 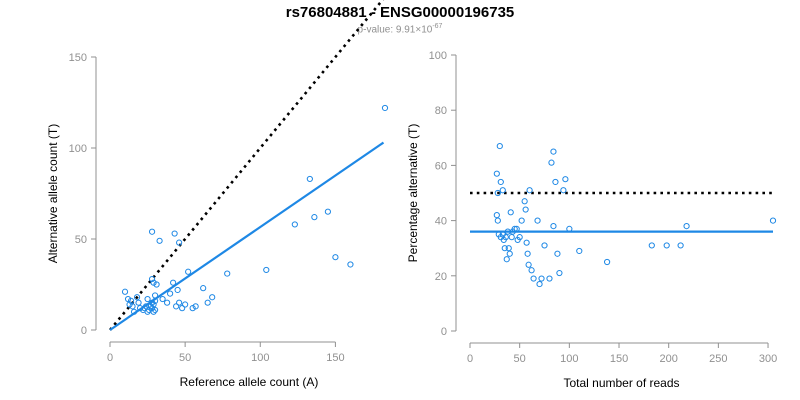 I want to click on p-value-subtitle: p-value: 9.91×10-67, so click(x=400, y=29).